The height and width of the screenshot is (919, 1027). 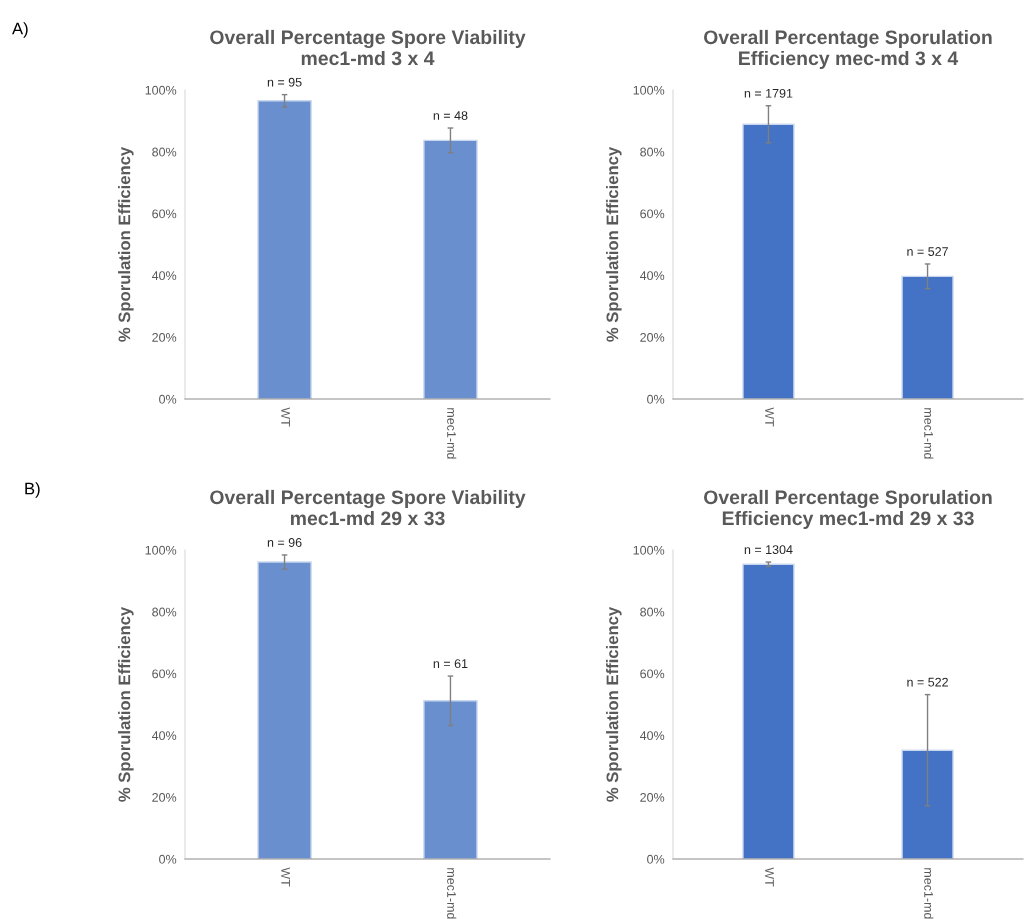 I want to click on chart-title: Overall Percentage Sporulation Efficiency mec-md 3 x 4, so click(x=848, y=49).